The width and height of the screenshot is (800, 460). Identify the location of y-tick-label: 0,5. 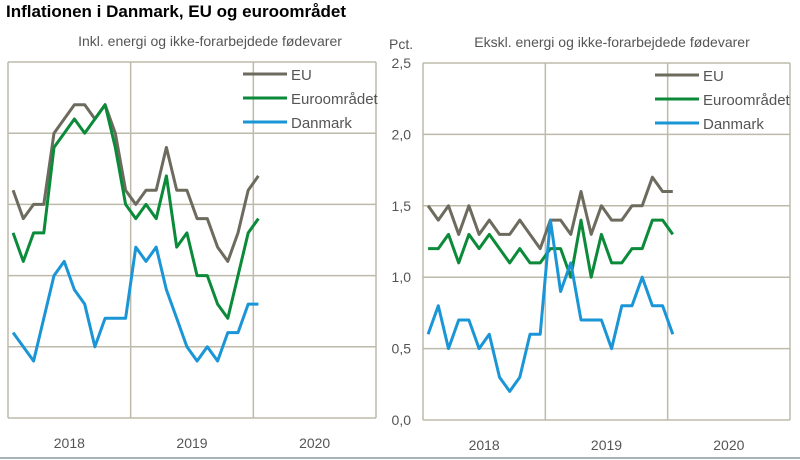
(402, 349).